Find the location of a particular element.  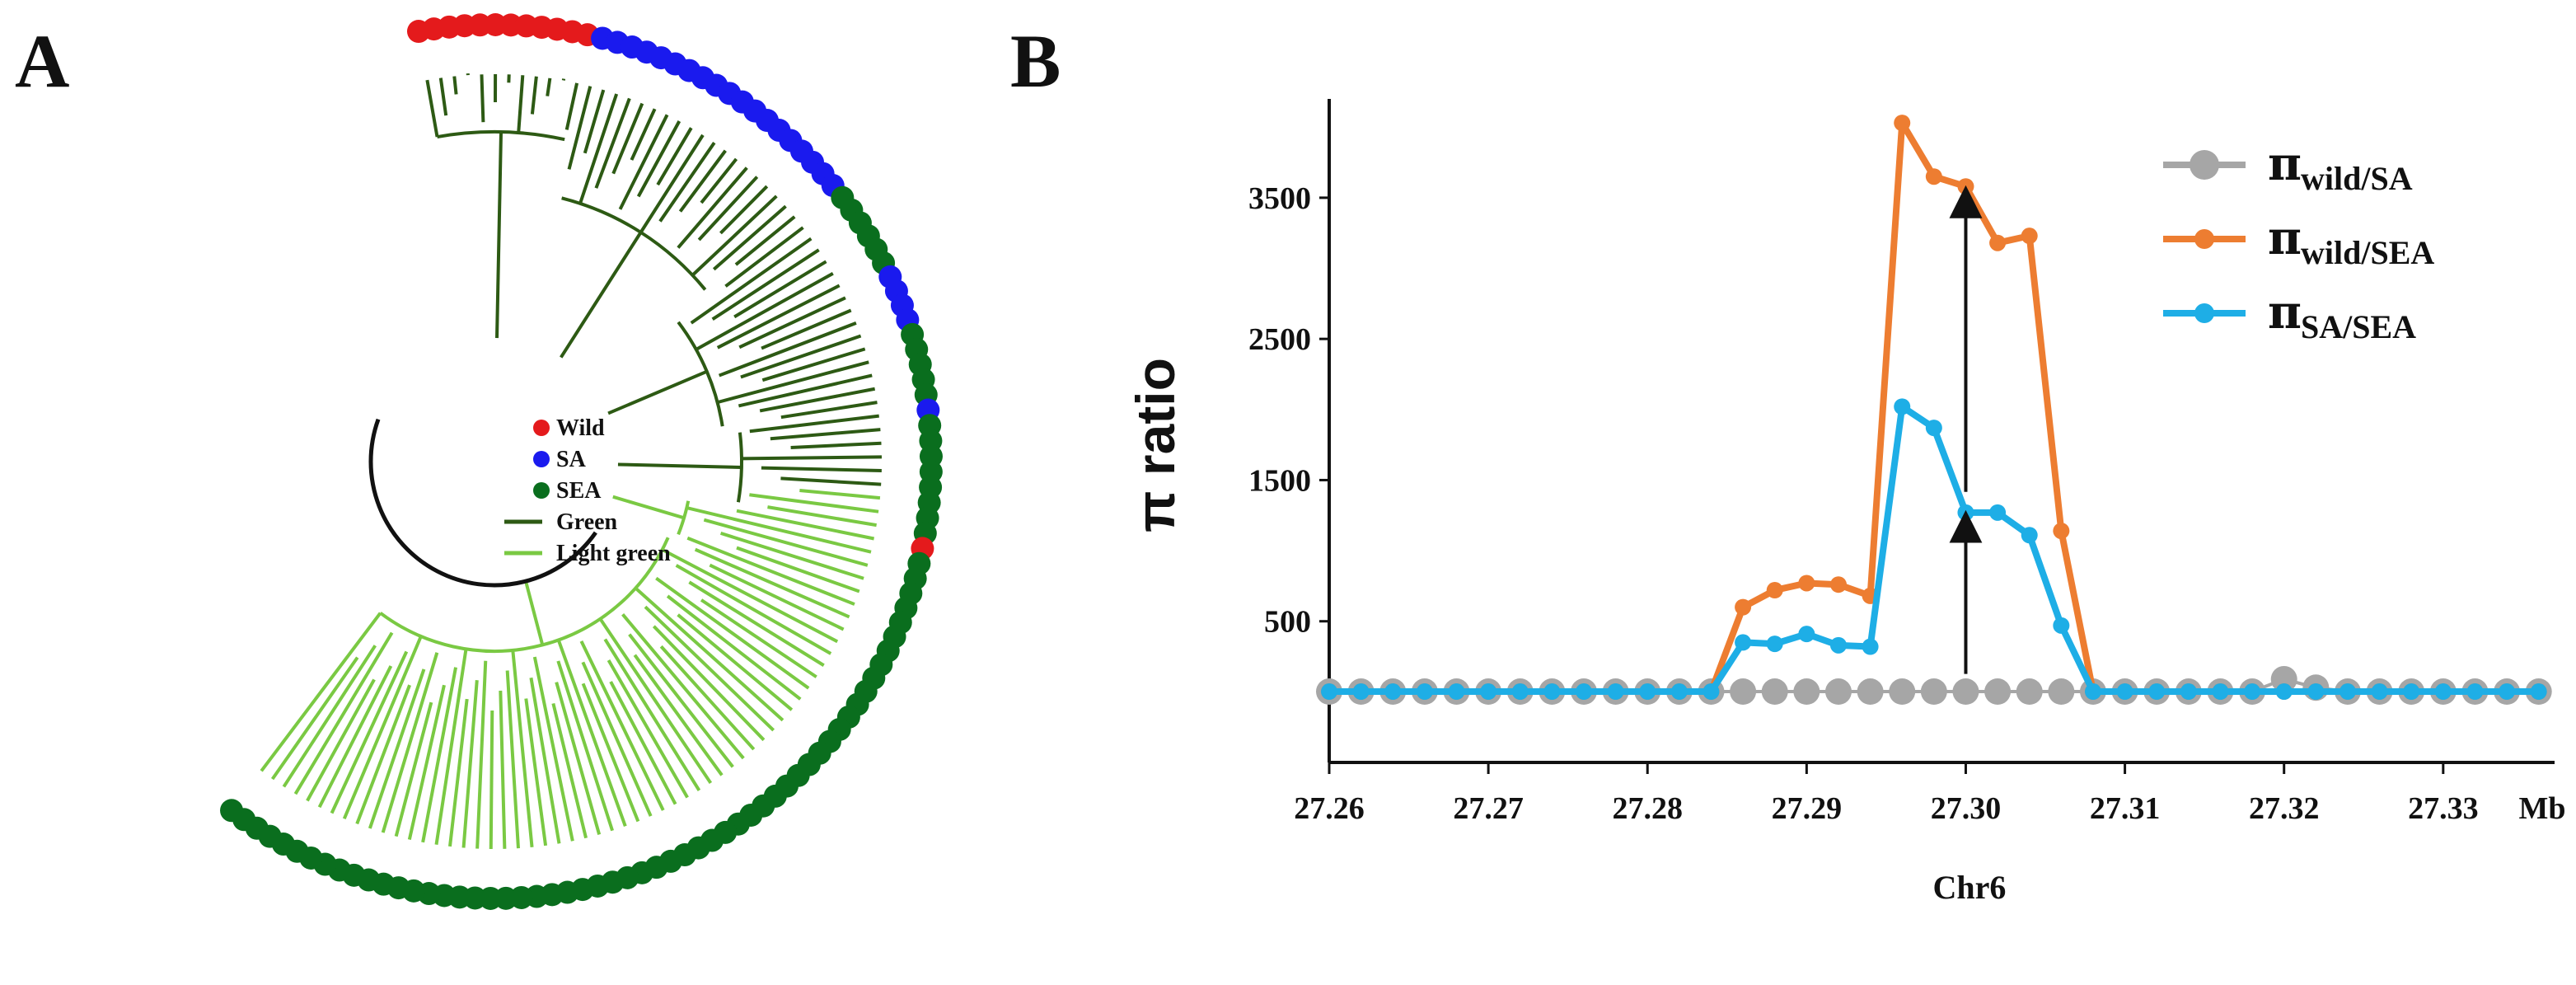

legend-sa-dot is located at coordinates (541, 459).